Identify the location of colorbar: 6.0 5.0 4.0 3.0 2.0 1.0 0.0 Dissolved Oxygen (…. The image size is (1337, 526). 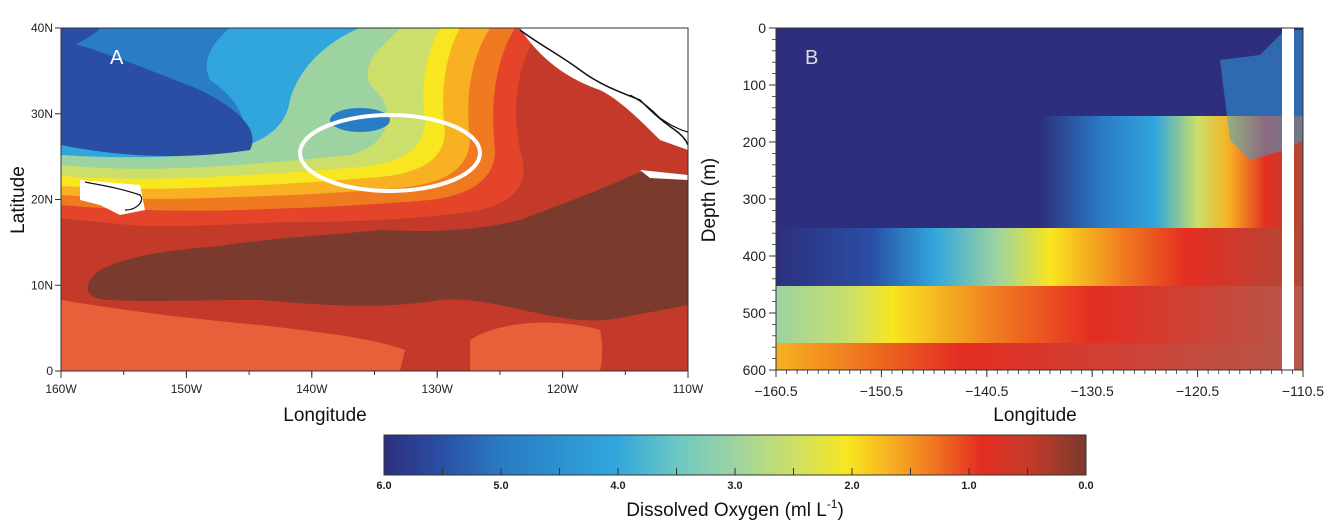
(735, 477).